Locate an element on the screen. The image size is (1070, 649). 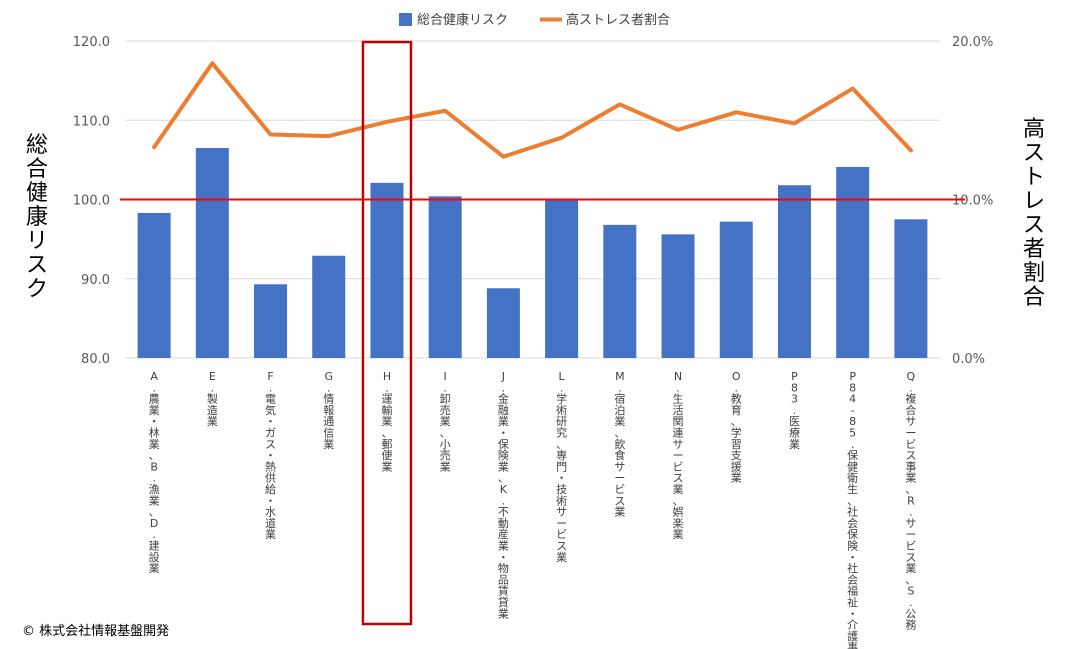
highlight-rect is located at coordinates (387, 333).